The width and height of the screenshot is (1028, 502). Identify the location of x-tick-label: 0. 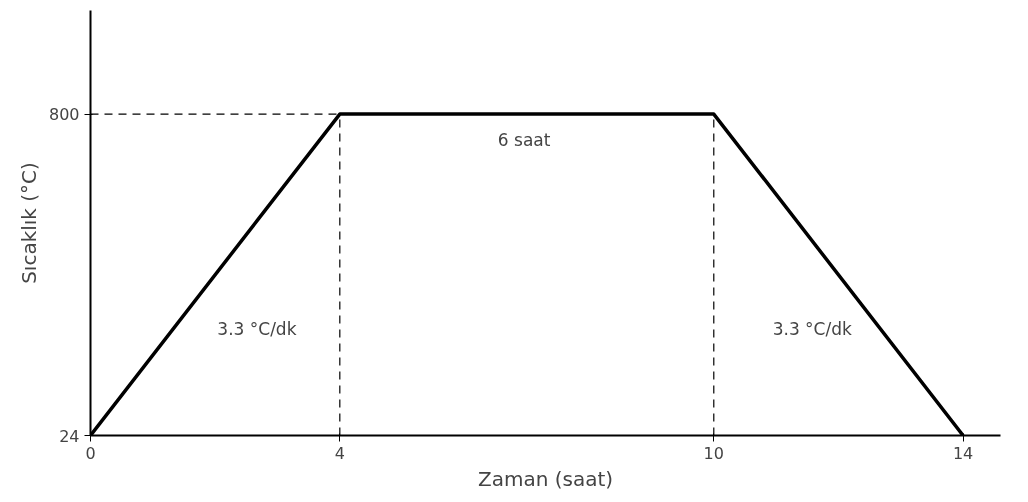
(90, 453).